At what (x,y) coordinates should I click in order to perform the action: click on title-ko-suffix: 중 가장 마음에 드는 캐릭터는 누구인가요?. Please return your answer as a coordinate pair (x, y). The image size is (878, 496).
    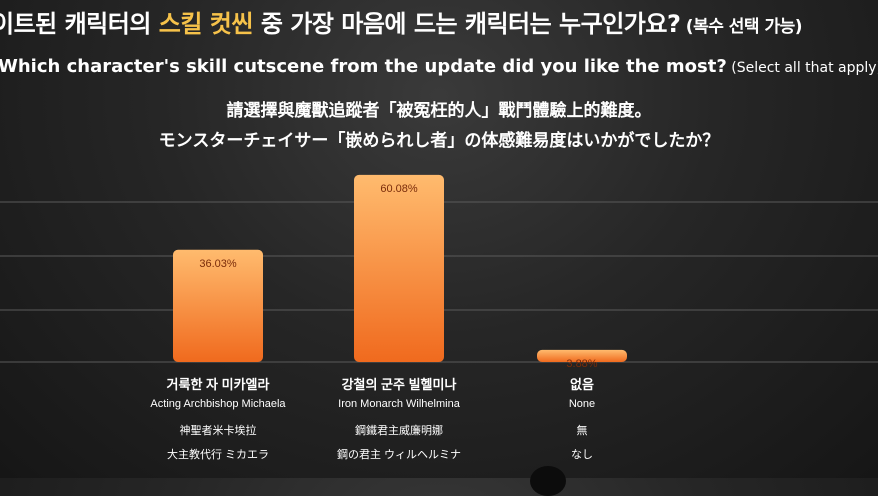
    Looking at the image, I should click on (466, 24).